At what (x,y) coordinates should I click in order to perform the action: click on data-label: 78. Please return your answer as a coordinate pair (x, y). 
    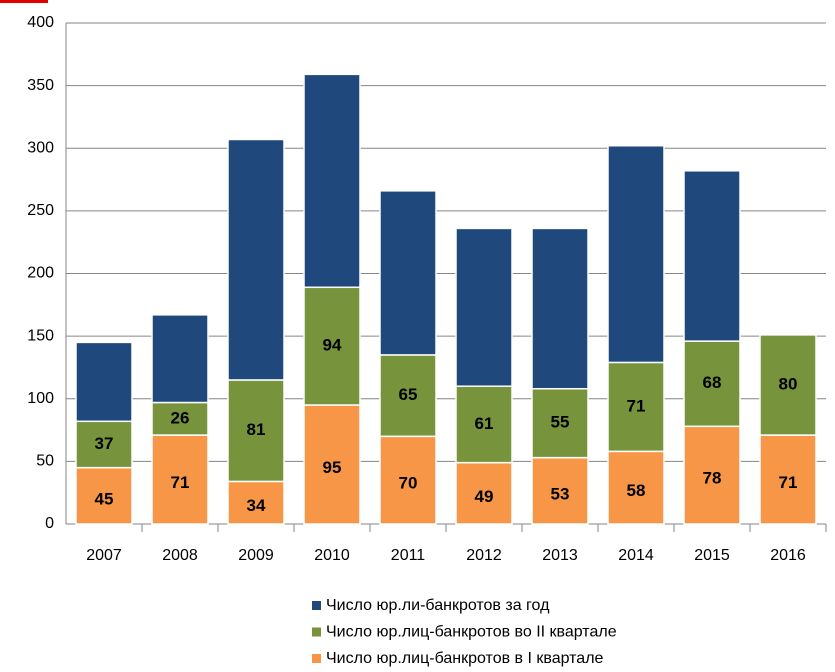
    Looking at the image, I should click on (712, 478).